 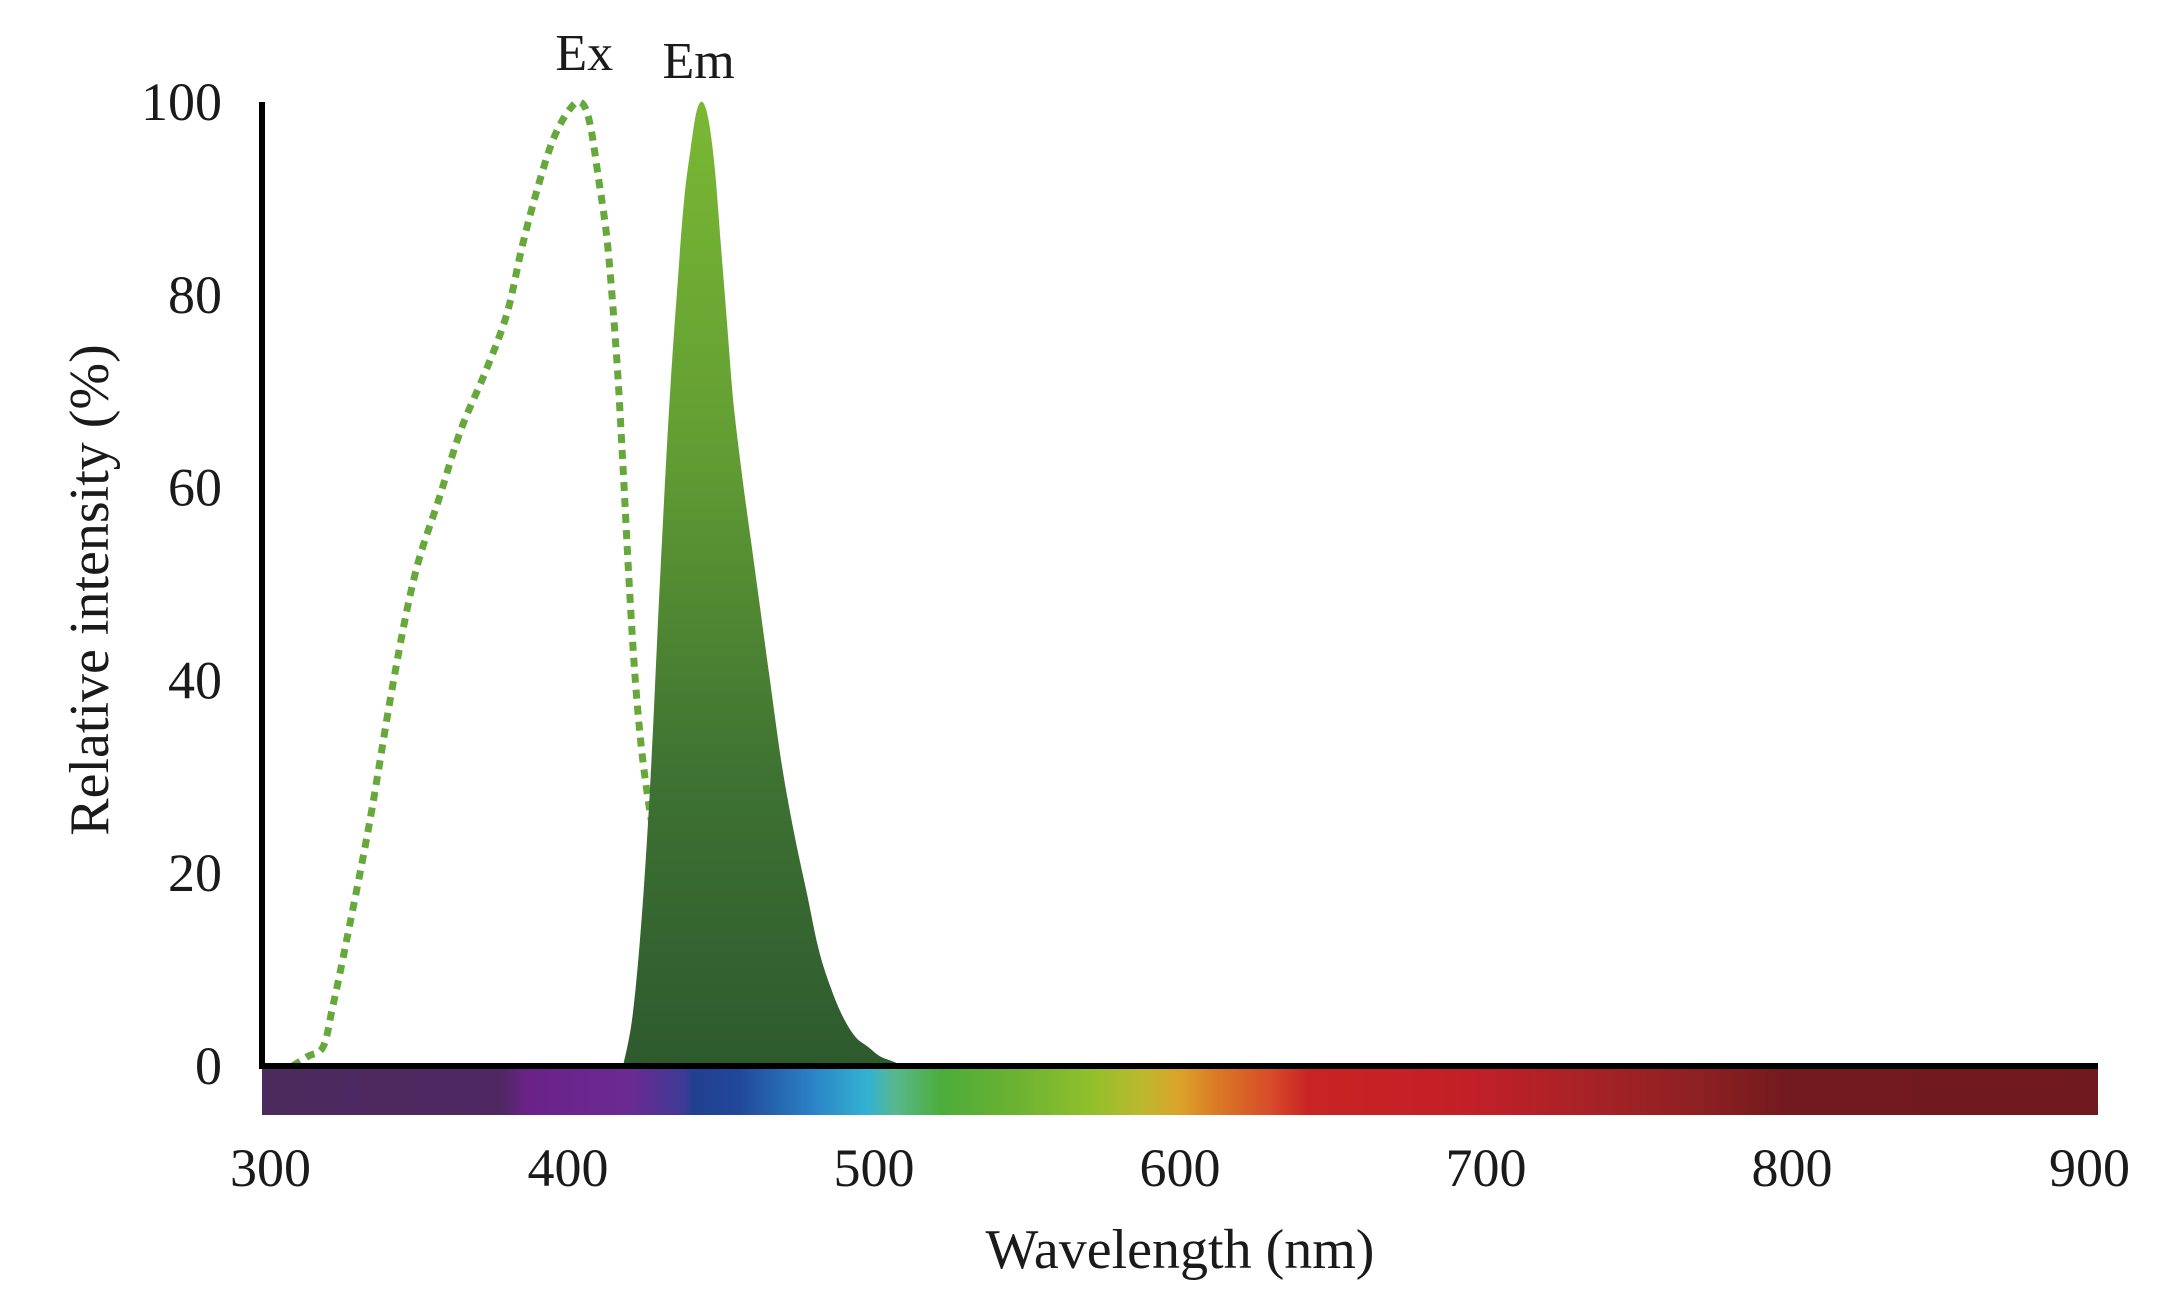 What do you see at coordinates (874, 1168) in the screenshot?
I see `x-tick-label: 500` at bounding box center [874, 1168].